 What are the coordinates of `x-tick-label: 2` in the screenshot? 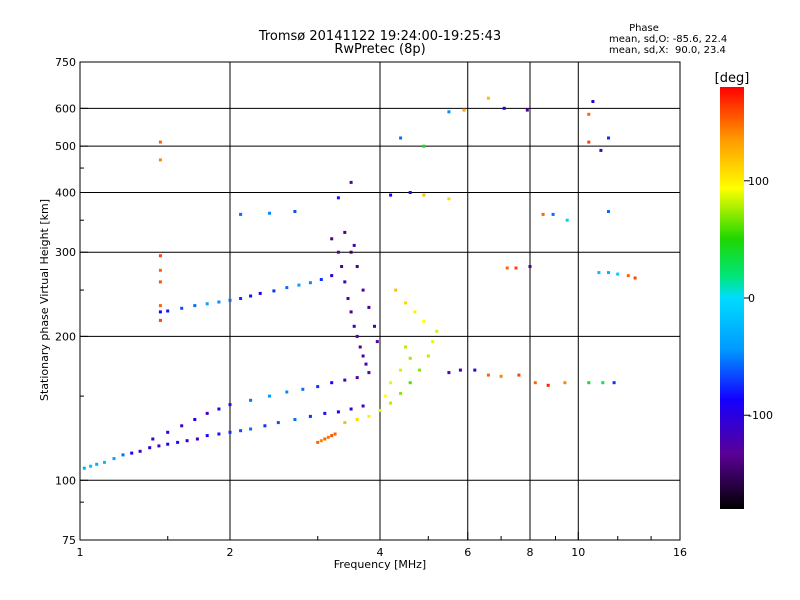 It's located at (230, 552).